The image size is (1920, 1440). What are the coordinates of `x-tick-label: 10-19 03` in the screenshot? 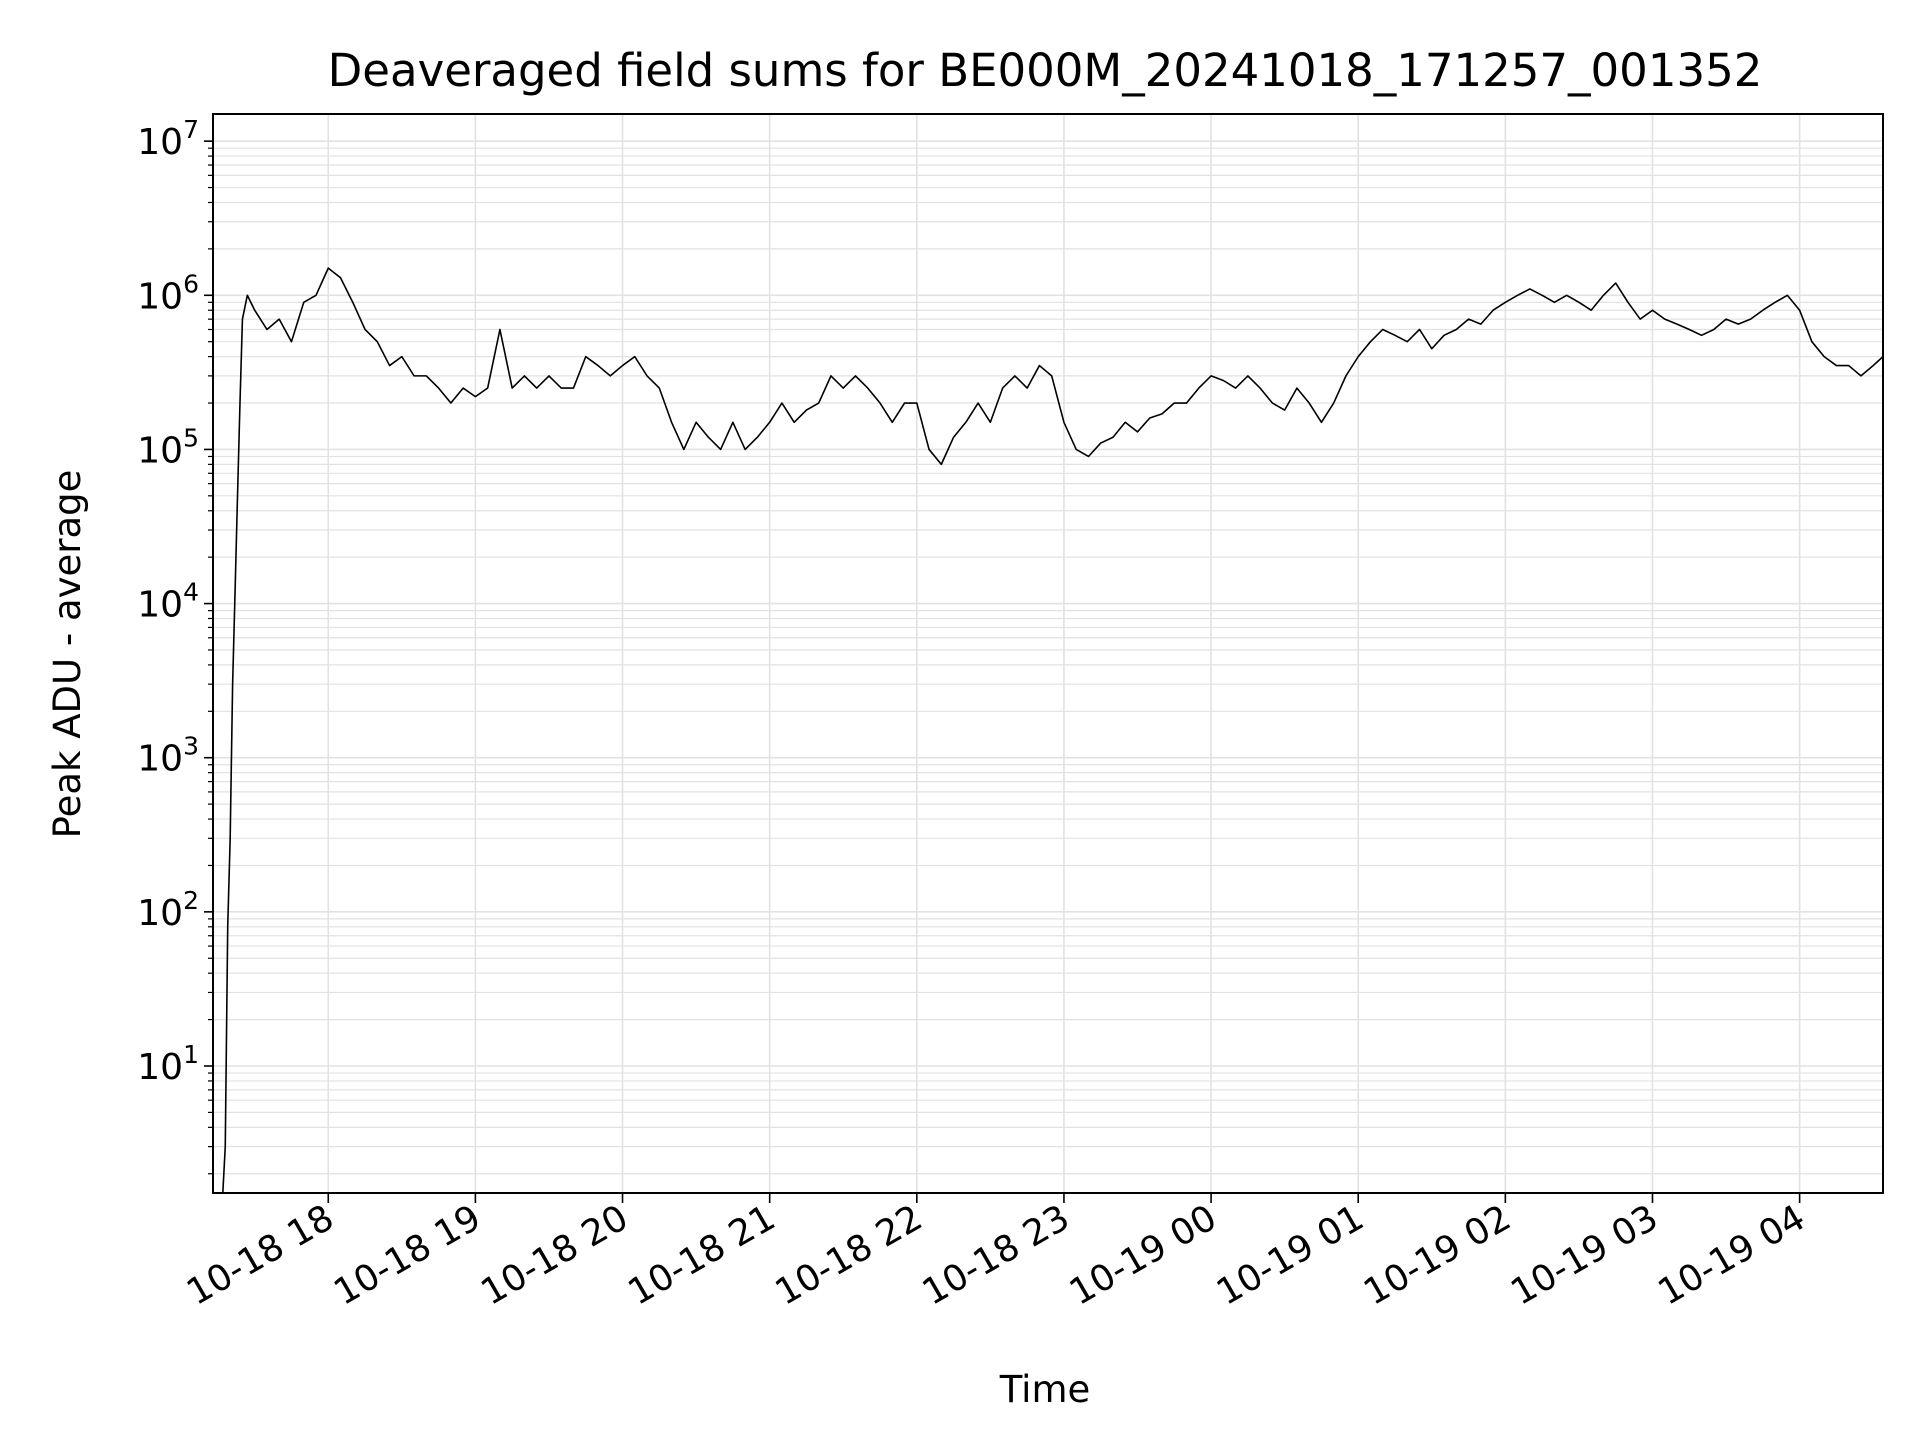 It's located at (1584, 1255).